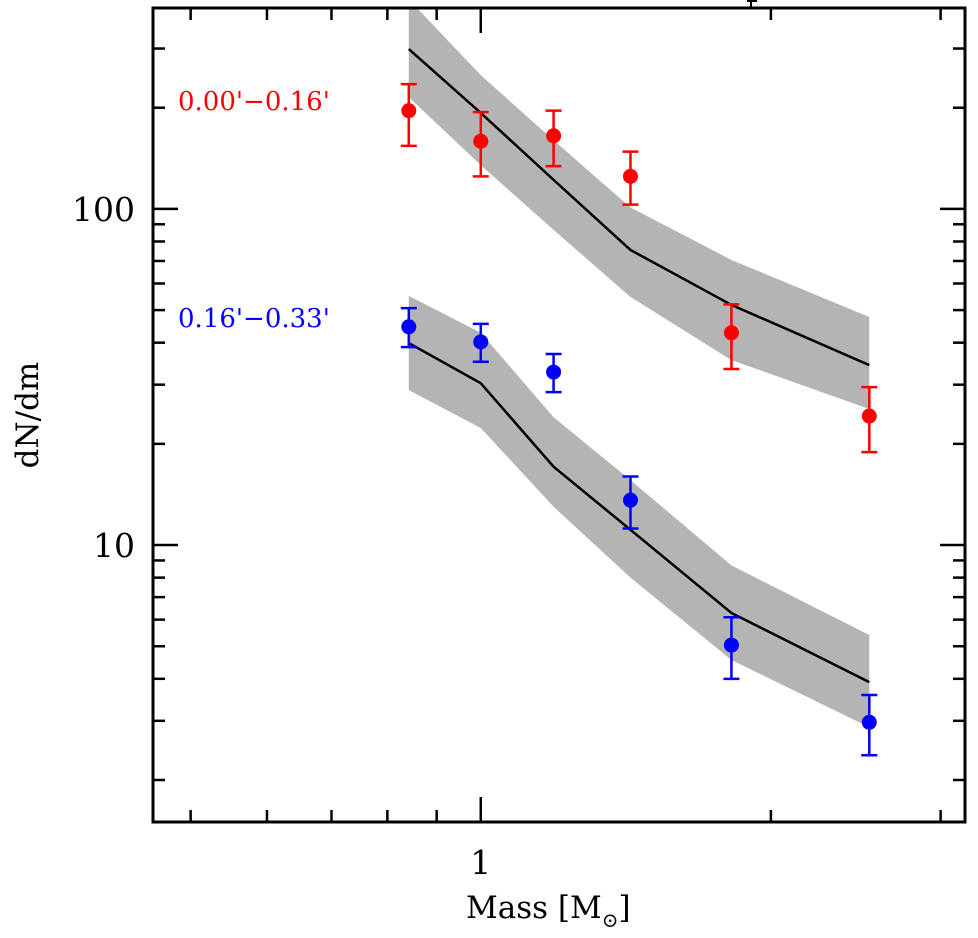  I want to click on y-tick-label: 100, so click(103, 209).